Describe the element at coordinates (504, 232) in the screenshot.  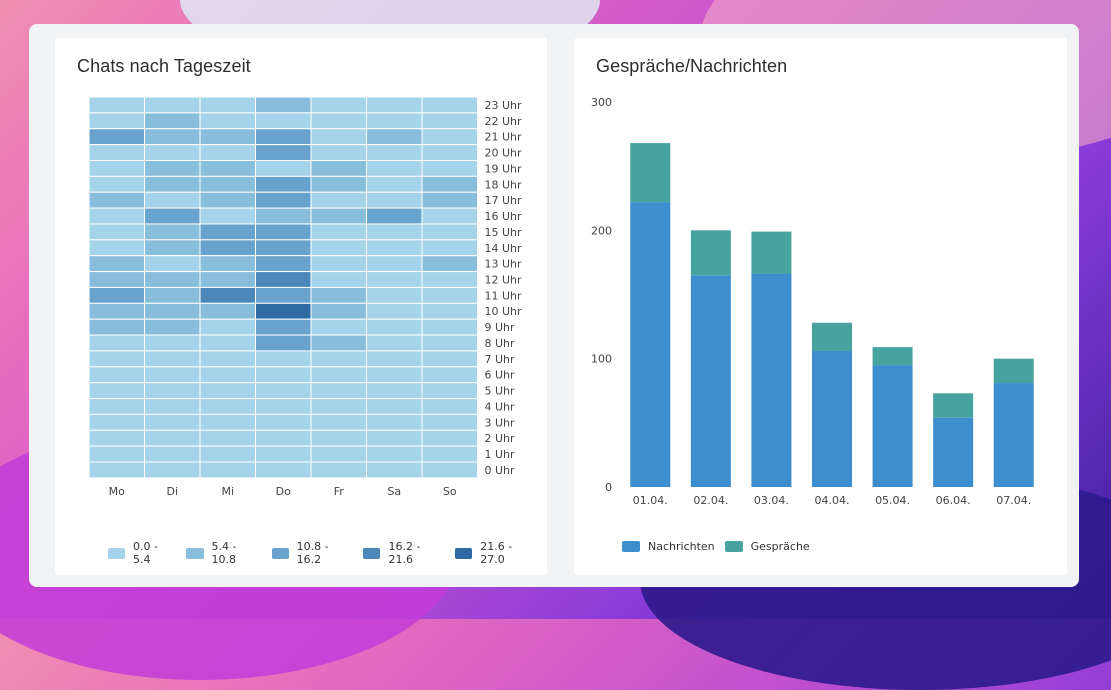
I see `hour-label: 15 Uhr` at that location.